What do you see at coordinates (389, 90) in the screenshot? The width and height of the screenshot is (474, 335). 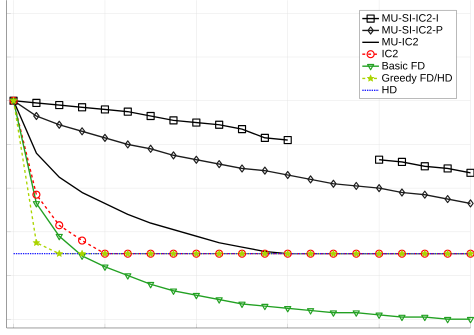 I see `legend-label: HD` at bounding box center [389, 90].